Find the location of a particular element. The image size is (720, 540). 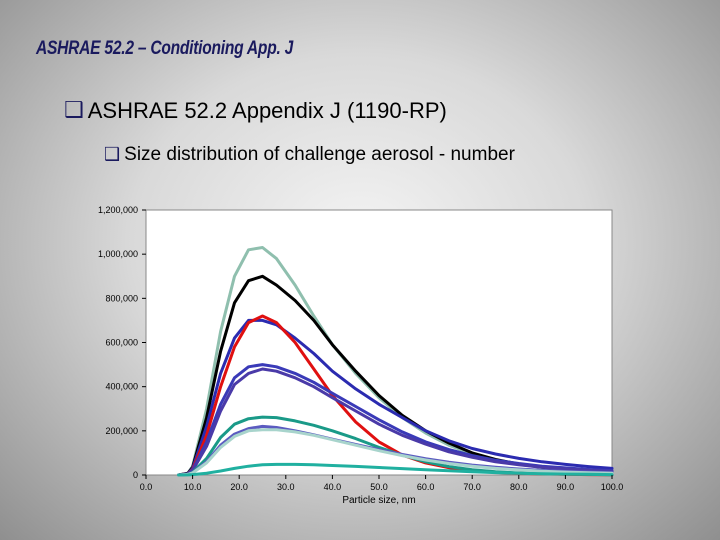

x-tick-label: 40.0 is located at coordinates (333, 487).